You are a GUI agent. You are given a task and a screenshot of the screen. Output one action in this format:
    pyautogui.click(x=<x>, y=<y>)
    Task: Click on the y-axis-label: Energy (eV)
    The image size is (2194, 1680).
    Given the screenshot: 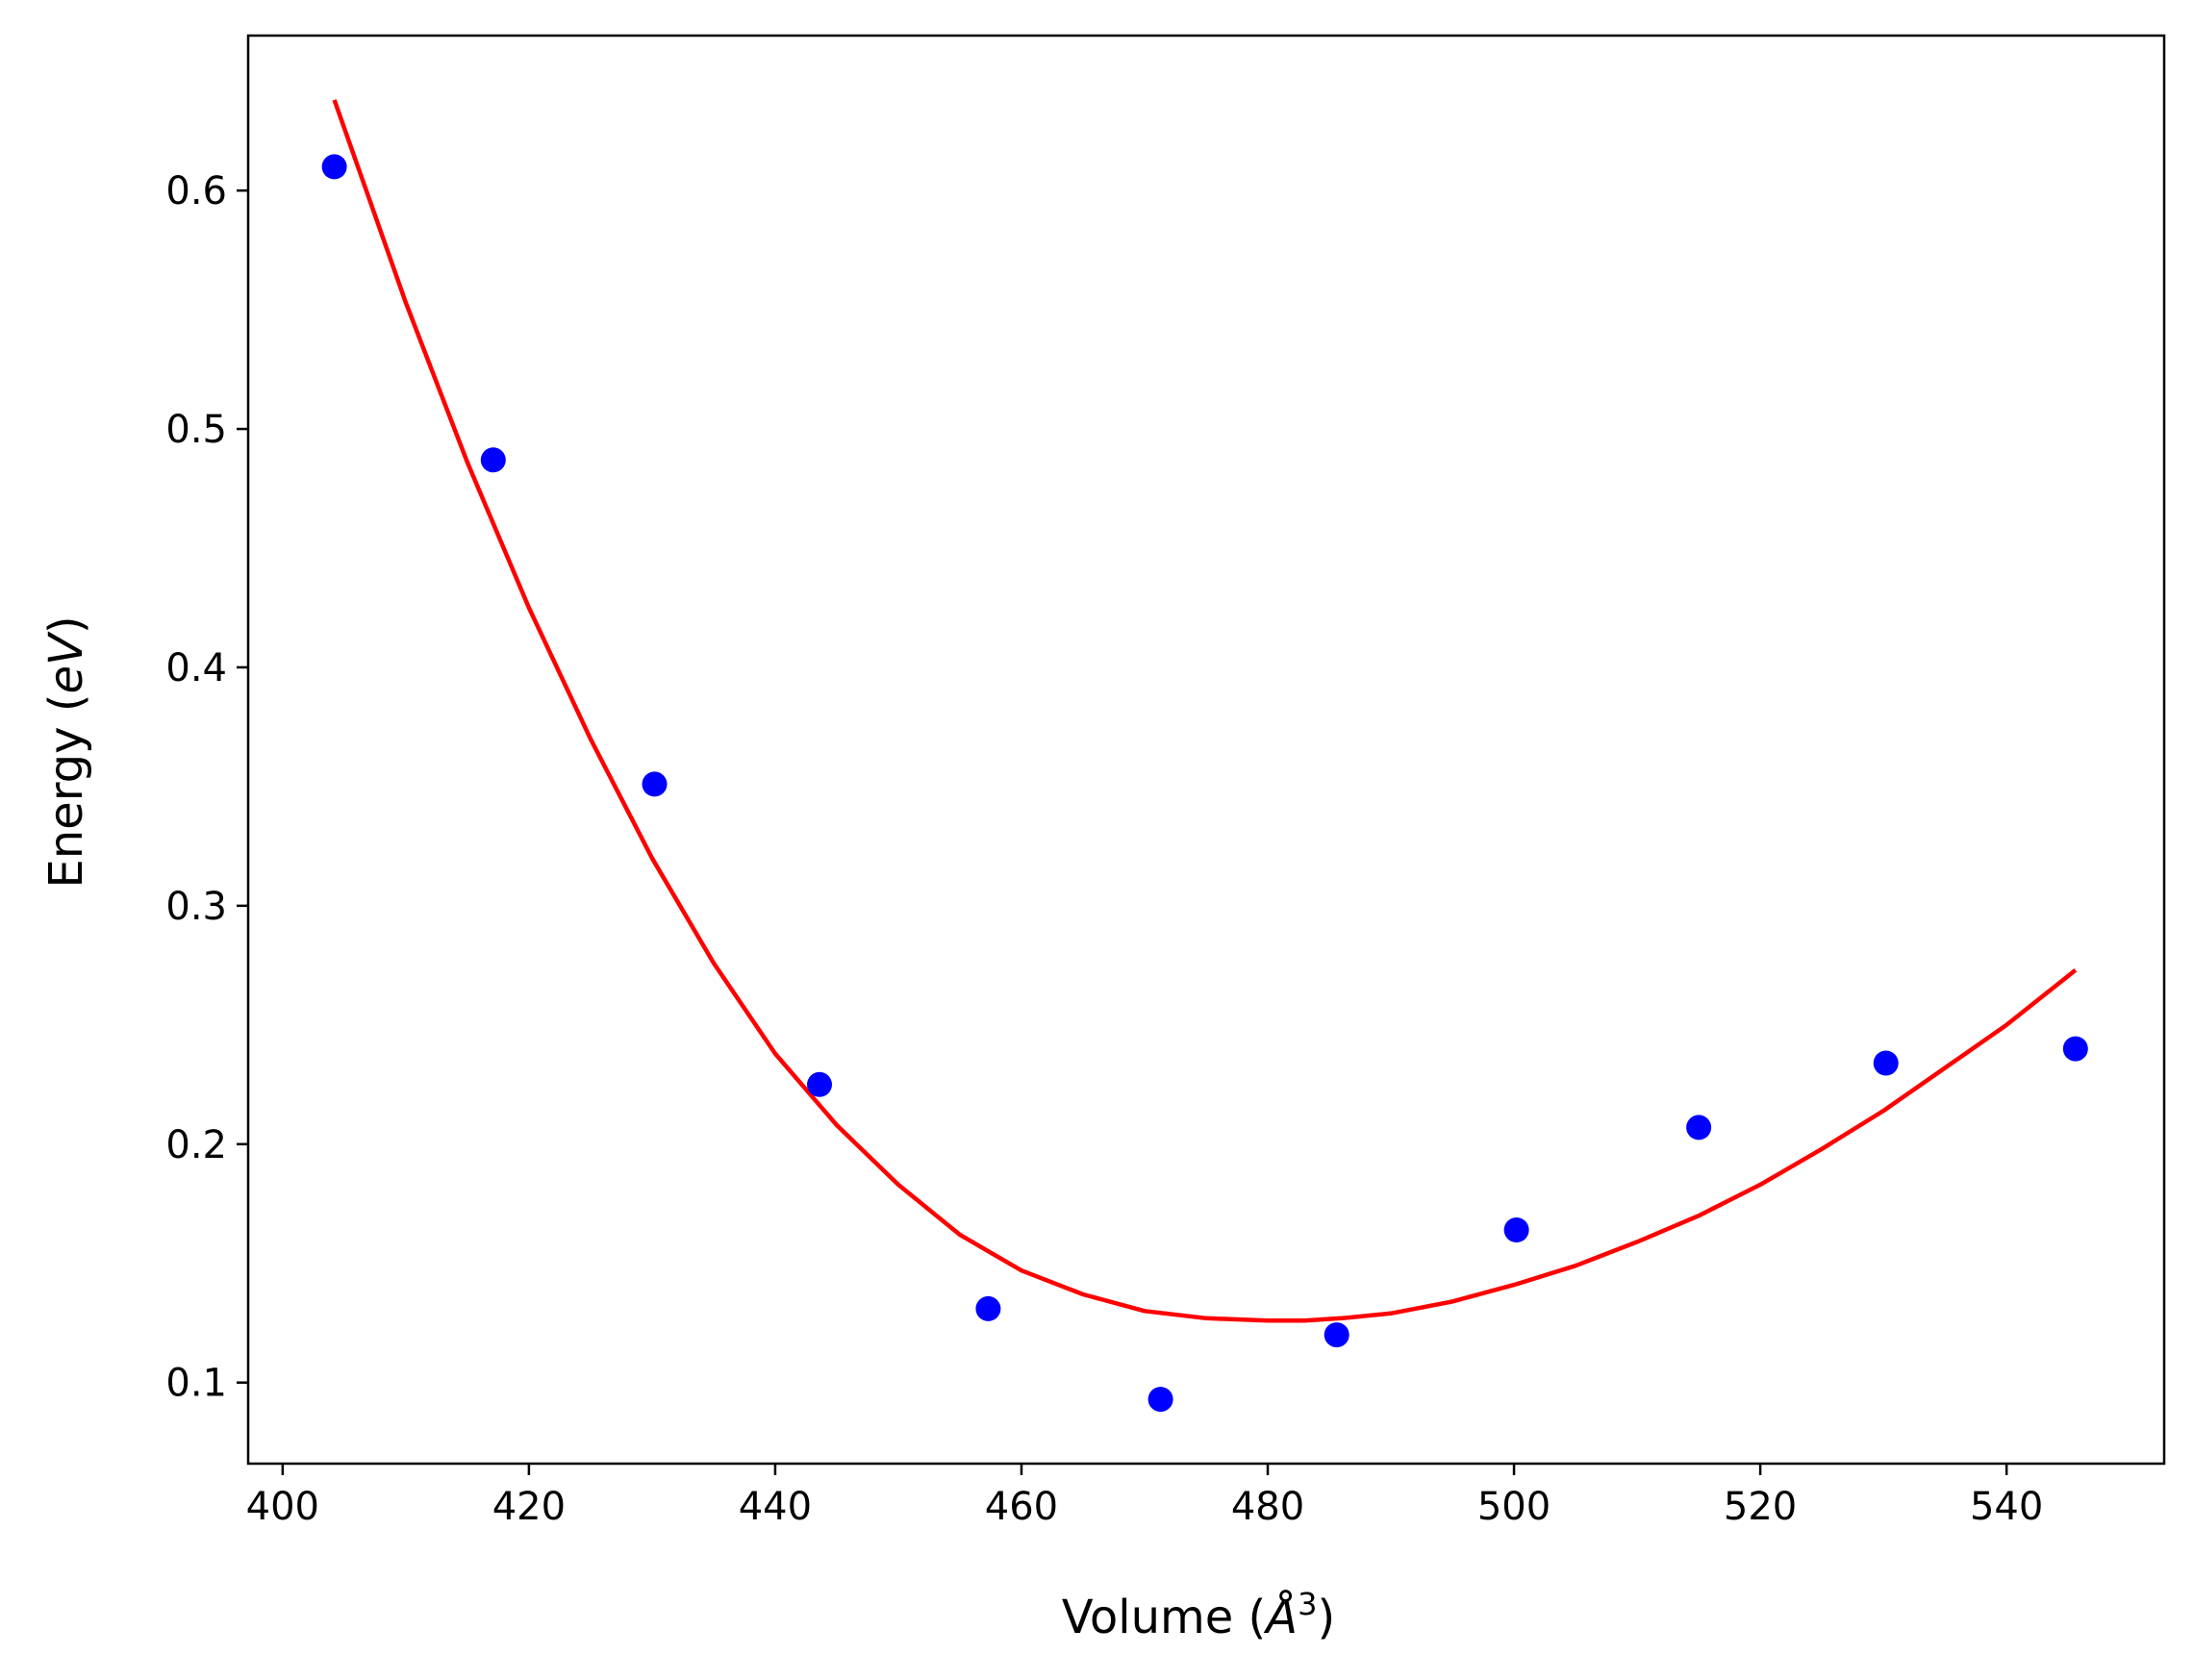 What is the action you would take?
    pyautogui.click(x=66, y=752)
    